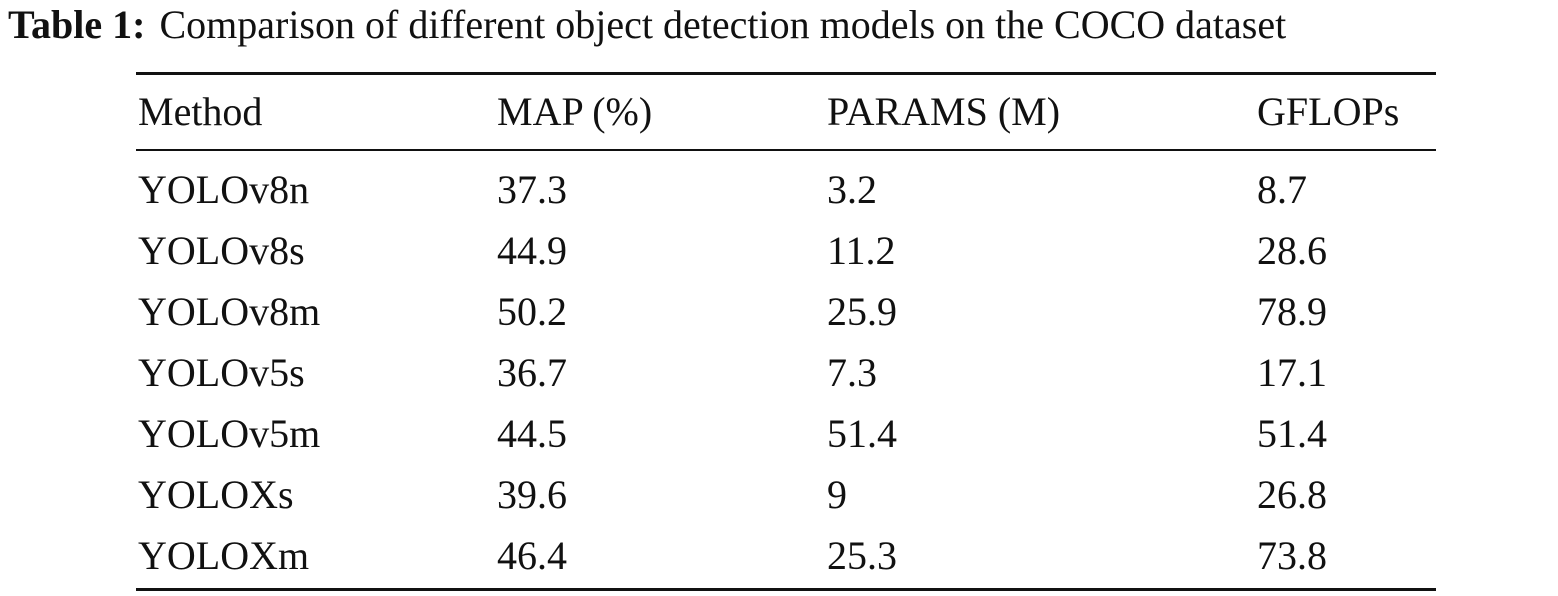 This screenshot has width=1558, height=596. I want to click on table-cell: YOLOv8n, so click(224, 189).